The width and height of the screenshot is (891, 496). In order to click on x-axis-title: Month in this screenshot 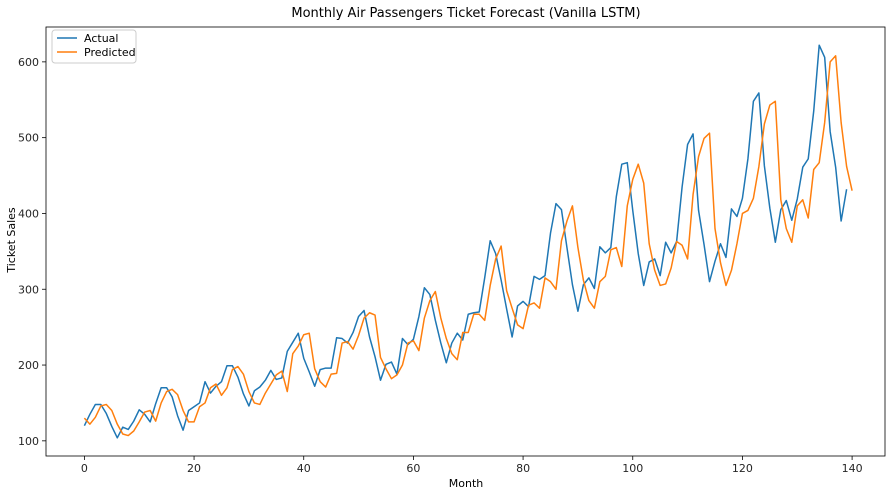, I will do `click(466, 483)`.